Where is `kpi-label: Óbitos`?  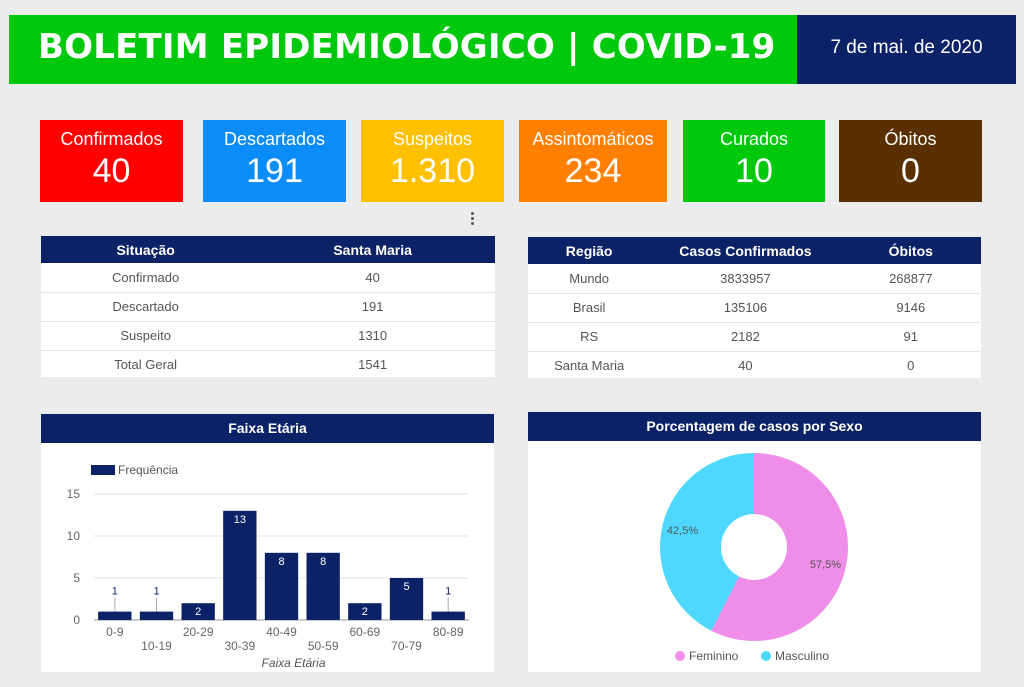
kpi-label: Óbitos is located at coordinates (910, 139).